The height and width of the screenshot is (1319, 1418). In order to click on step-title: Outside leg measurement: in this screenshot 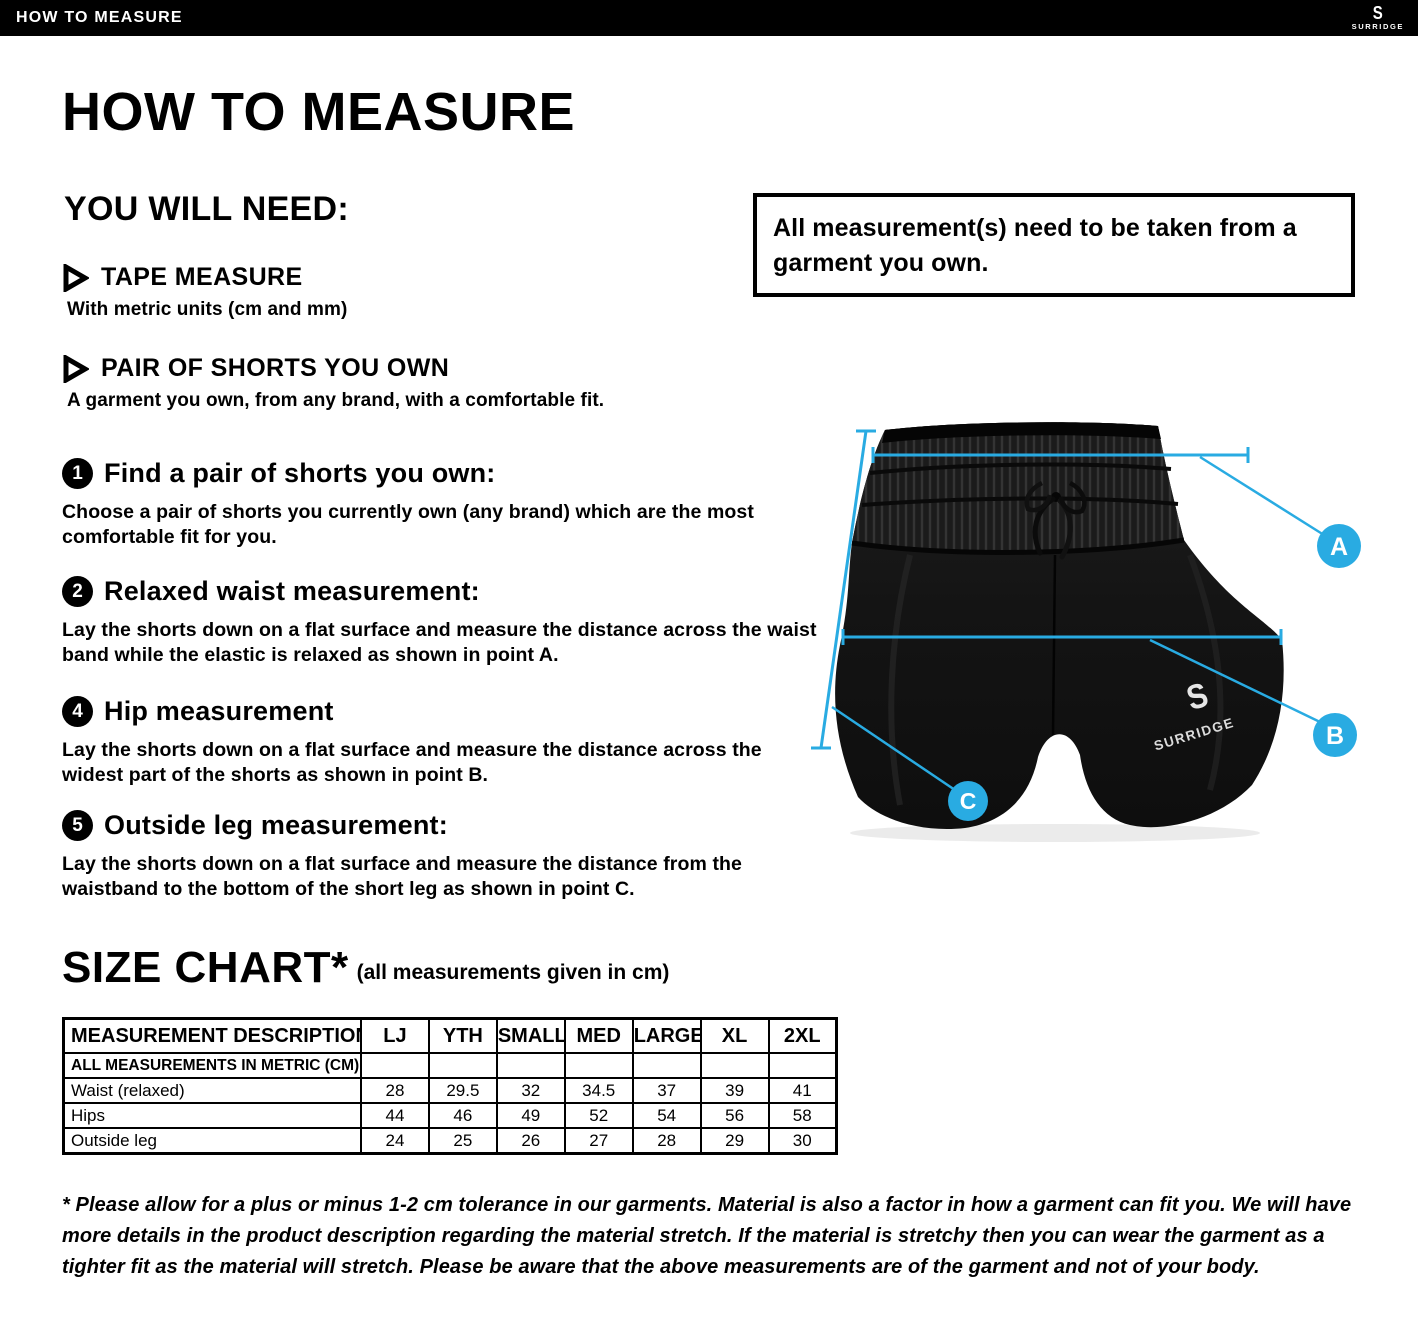, I will do `click(276, 825)`.